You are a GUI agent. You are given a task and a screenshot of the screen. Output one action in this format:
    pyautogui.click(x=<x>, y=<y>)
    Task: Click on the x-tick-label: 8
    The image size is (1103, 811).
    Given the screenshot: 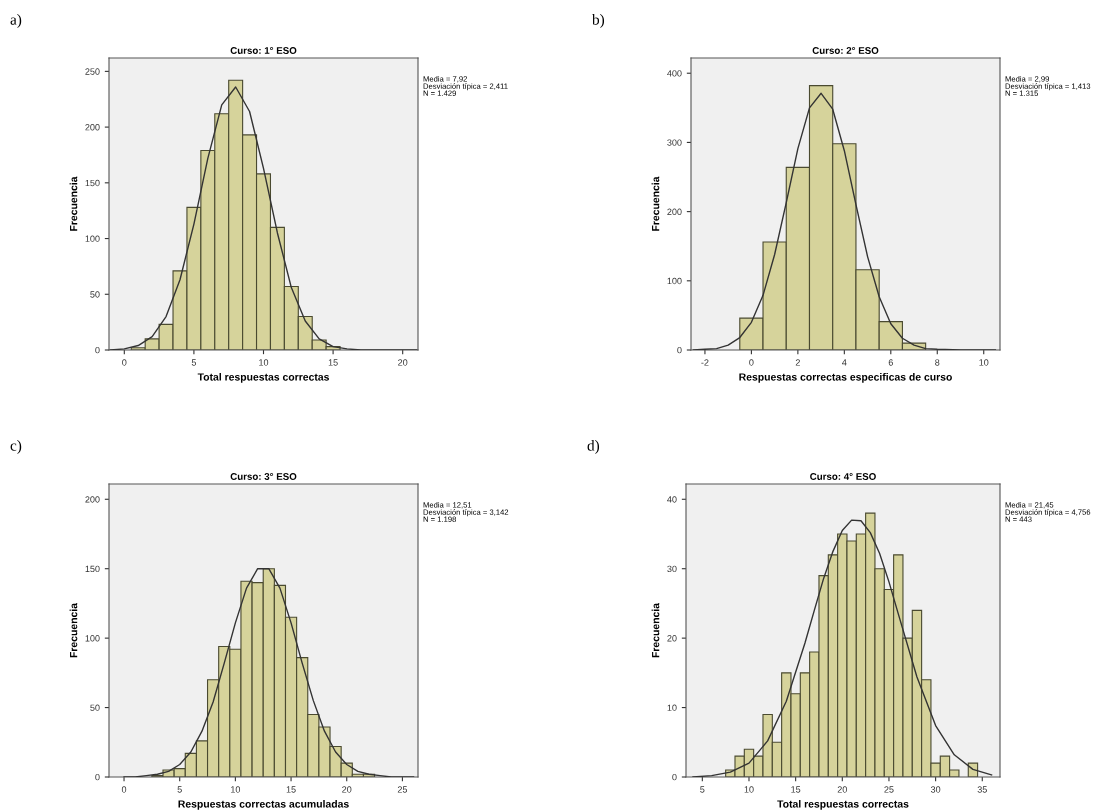 What is the action you would take?
    pyautogui.click(x=937, y=362)
    